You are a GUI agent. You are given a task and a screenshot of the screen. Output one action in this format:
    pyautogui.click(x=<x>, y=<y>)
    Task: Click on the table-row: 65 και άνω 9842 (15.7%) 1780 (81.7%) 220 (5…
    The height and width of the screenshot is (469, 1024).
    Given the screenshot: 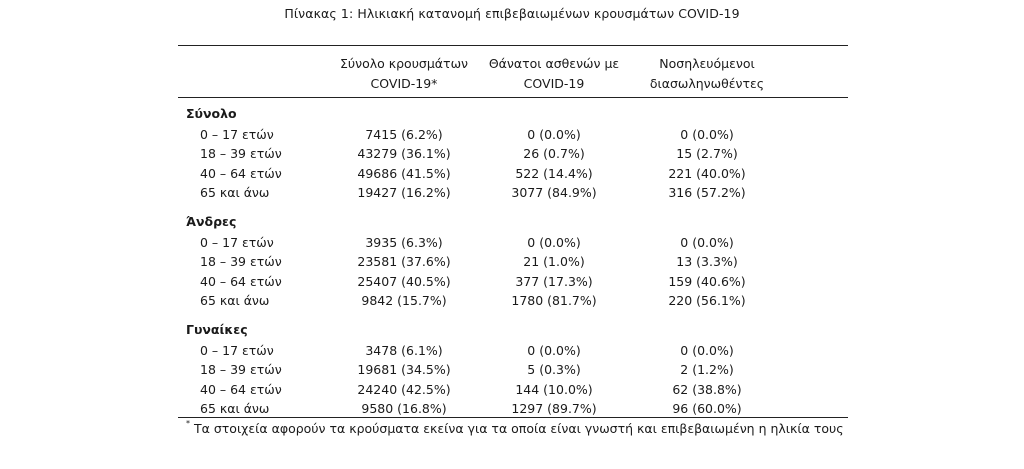 What is the action you would take?
    pyautogui.click(x=512, y=301)
    